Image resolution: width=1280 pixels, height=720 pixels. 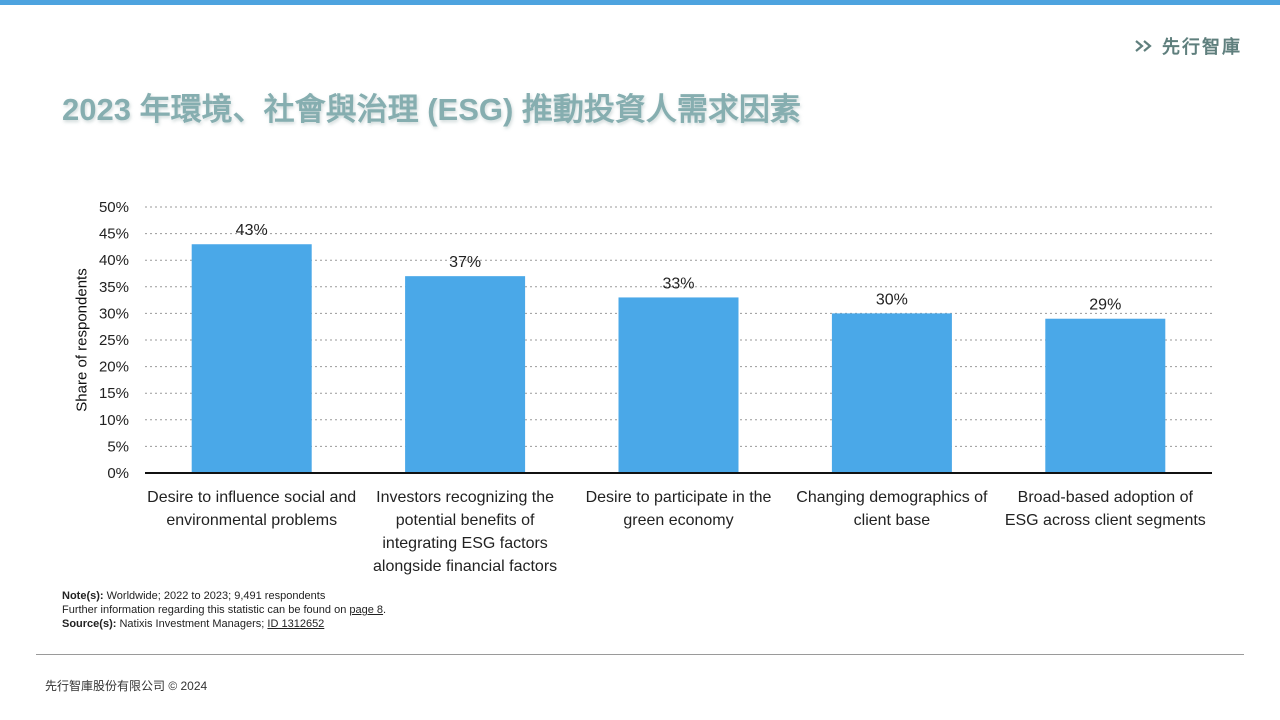 I want to click on further-info-end: ., so click(x=385, y=610).